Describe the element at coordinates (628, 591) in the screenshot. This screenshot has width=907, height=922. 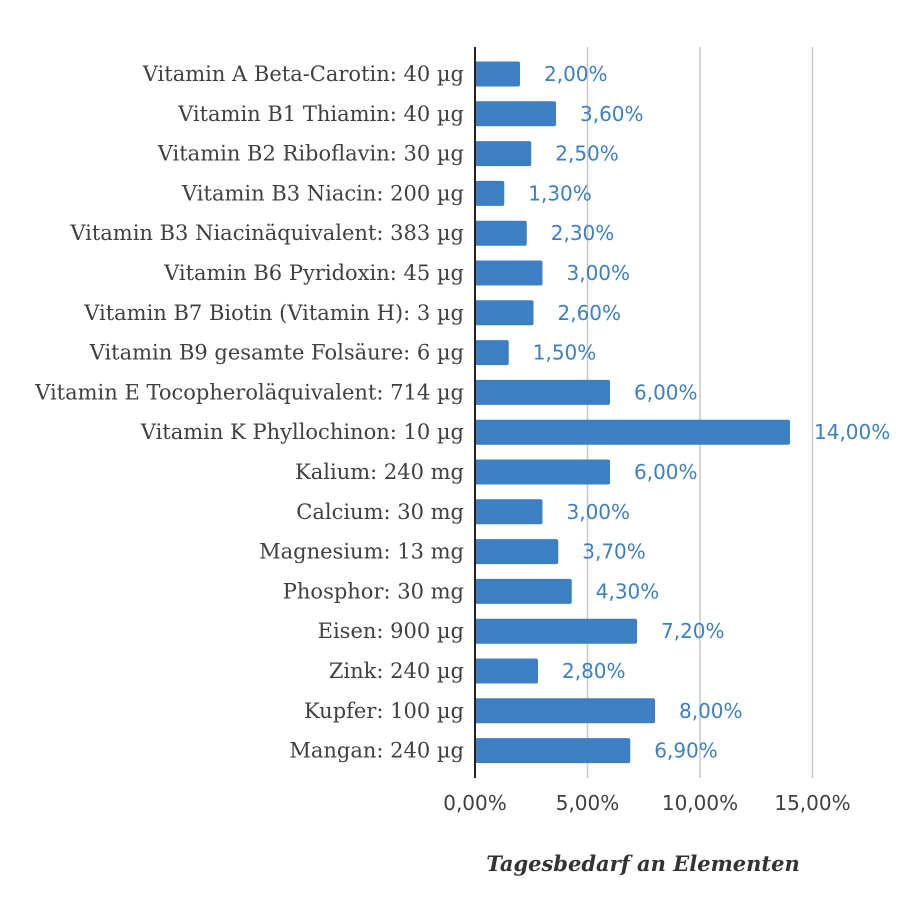
I see `data-label: 4,30%` at that location.